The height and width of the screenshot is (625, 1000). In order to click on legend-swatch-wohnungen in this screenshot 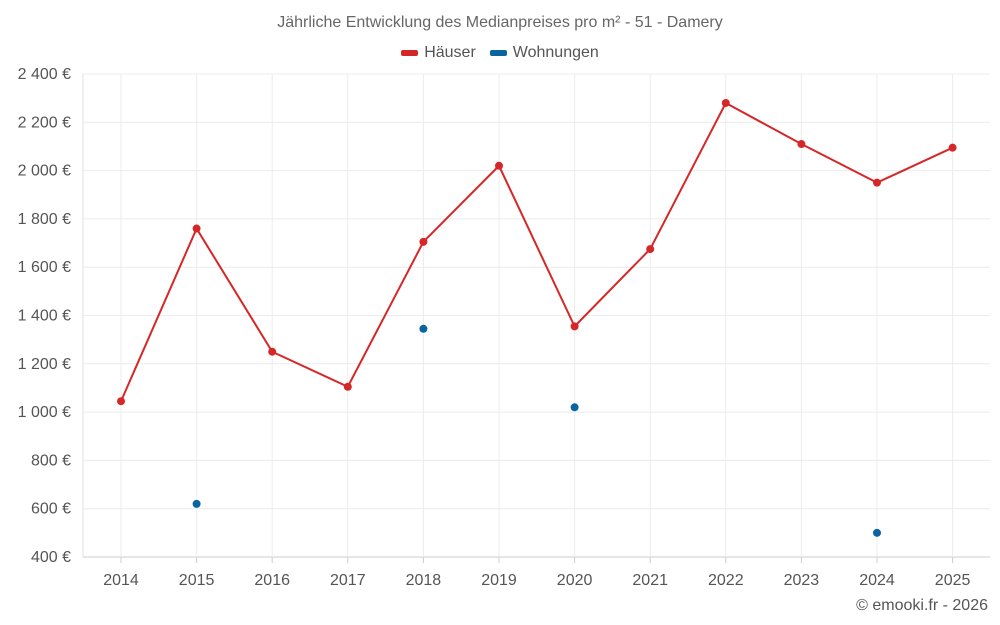, I will do `click(498, 53)`.